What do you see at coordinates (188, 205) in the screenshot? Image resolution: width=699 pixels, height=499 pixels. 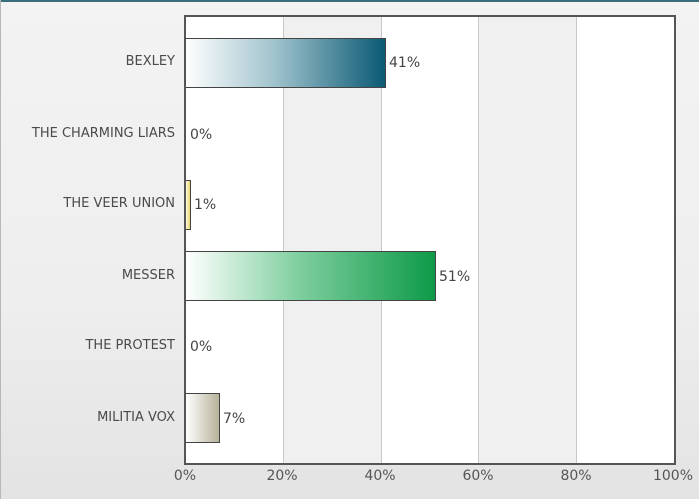 I see `bar-the-veer-union` at bounding box center [188, 205].